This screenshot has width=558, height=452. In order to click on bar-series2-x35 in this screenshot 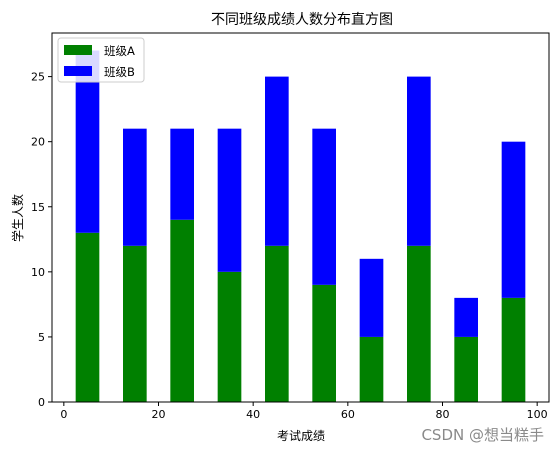, I will do `click(229, 200)`.